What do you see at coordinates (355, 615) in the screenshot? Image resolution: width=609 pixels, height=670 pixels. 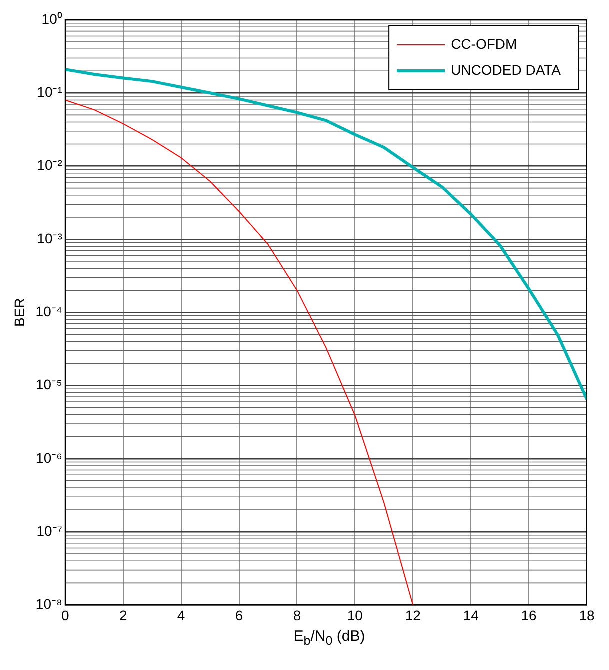 I see `x-tick-label: 10` at bounding box center [355, 615].